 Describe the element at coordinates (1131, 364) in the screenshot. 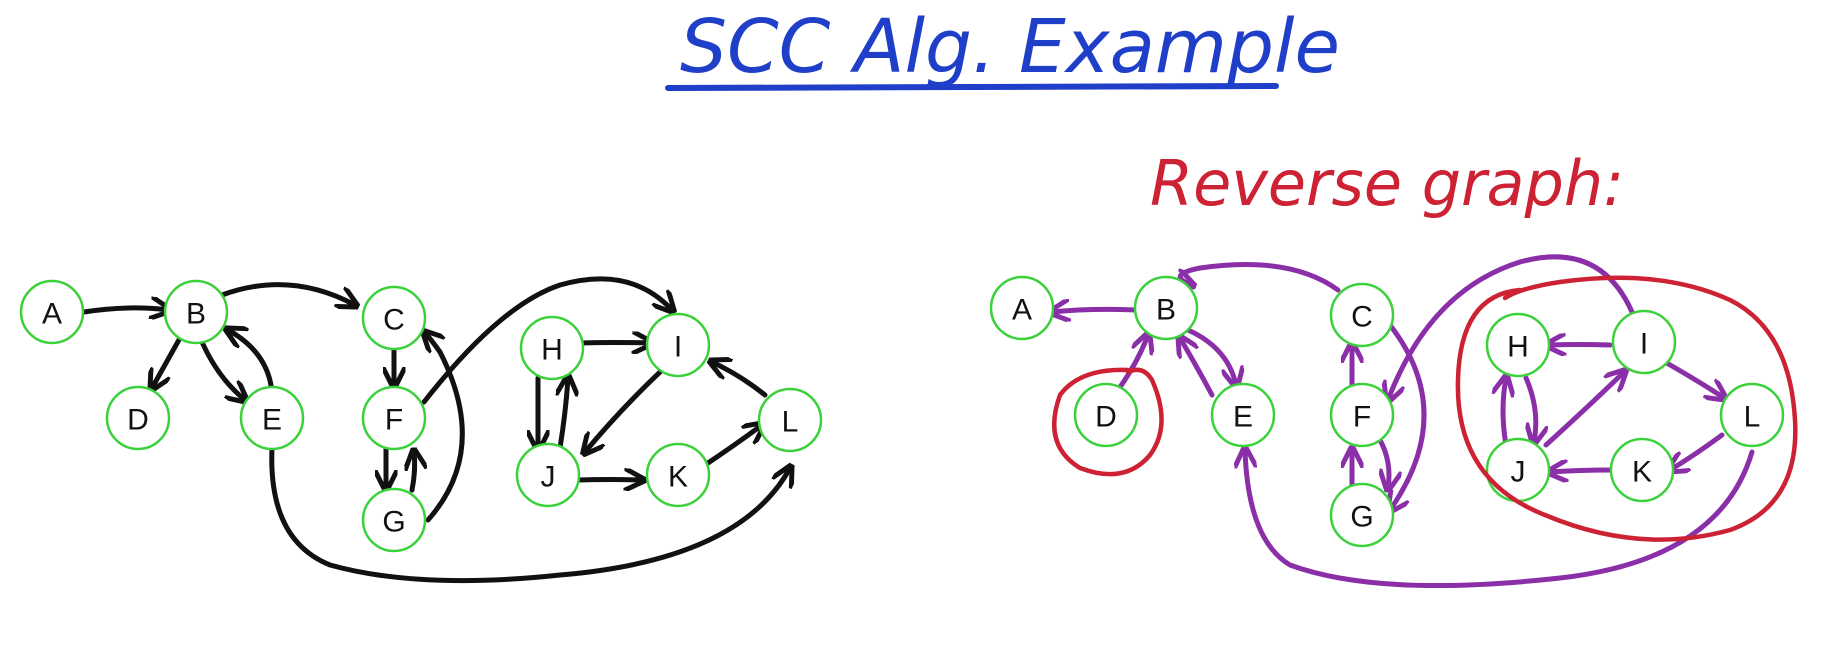

I see `redge-d-b` at that location.